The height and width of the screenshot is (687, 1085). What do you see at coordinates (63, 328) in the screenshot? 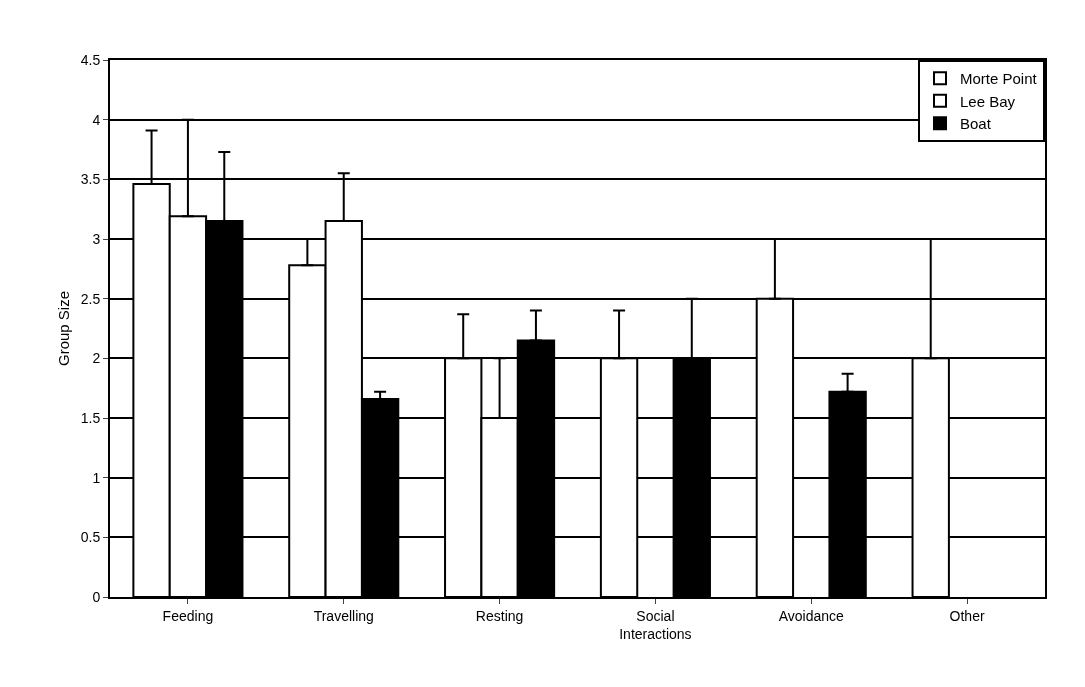
I see `y-axis-title: Group Size` at bounding box center [63, 328].